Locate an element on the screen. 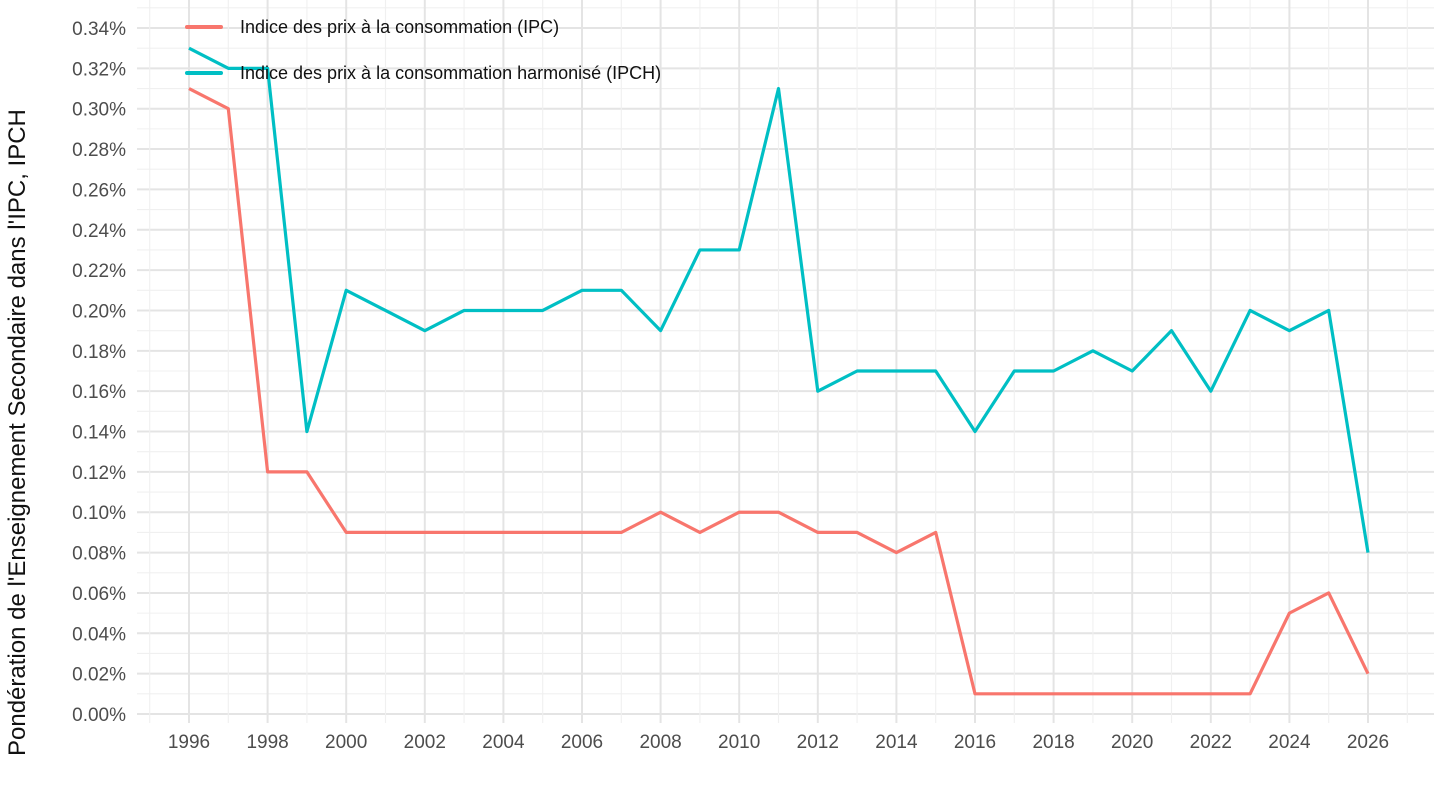 This screenshot has width=1440, height=810. y-tick-label: 0.08% is located at coordinates (99, 554).